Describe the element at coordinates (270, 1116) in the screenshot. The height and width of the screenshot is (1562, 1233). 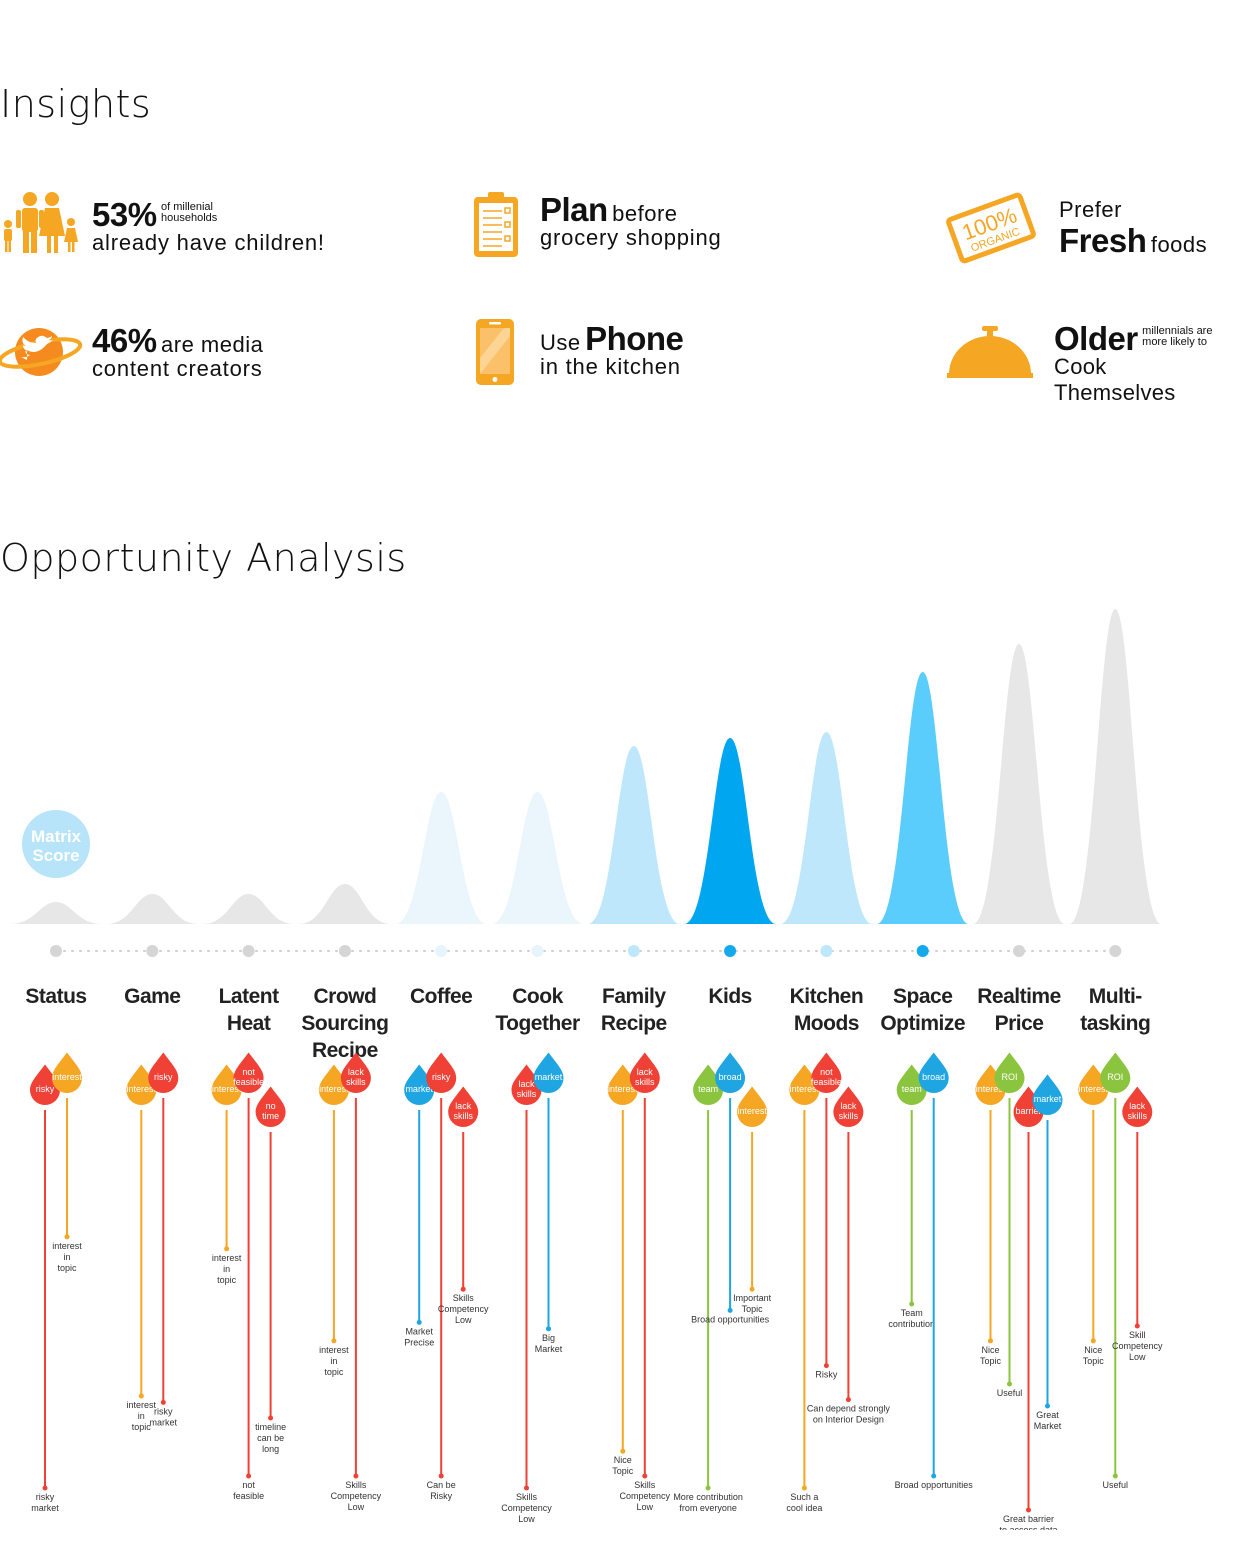
I see `factor-tag: time` at that location.